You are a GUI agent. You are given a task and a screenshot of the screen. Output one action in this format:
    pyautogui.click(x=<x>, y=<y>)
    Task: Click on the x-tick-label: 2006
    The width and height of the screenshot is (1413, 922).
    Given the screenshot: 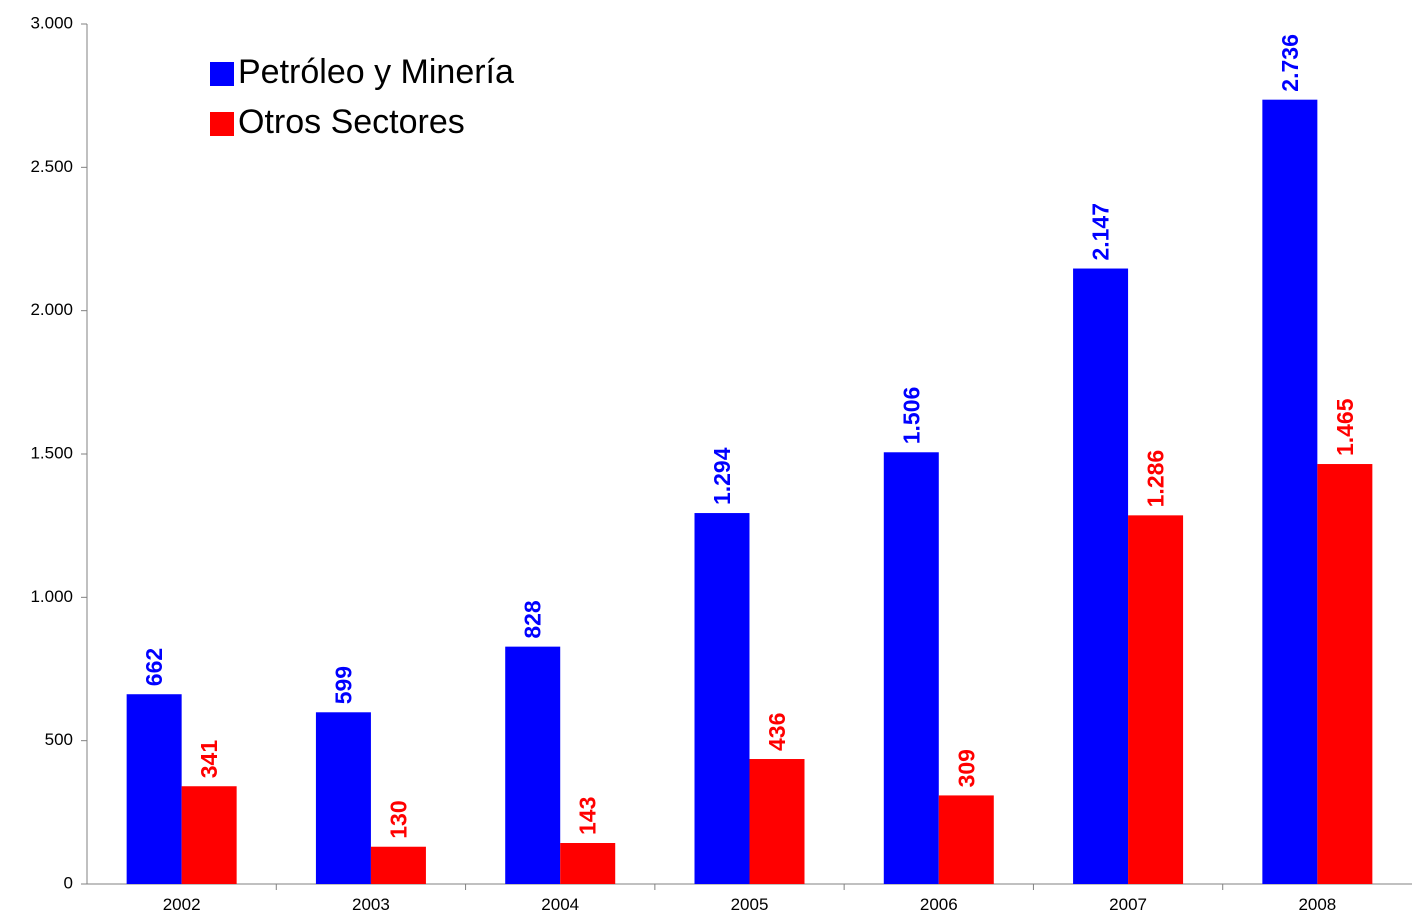 What is the action you would take?
    pyautogui.click(x=939, y=904)
    